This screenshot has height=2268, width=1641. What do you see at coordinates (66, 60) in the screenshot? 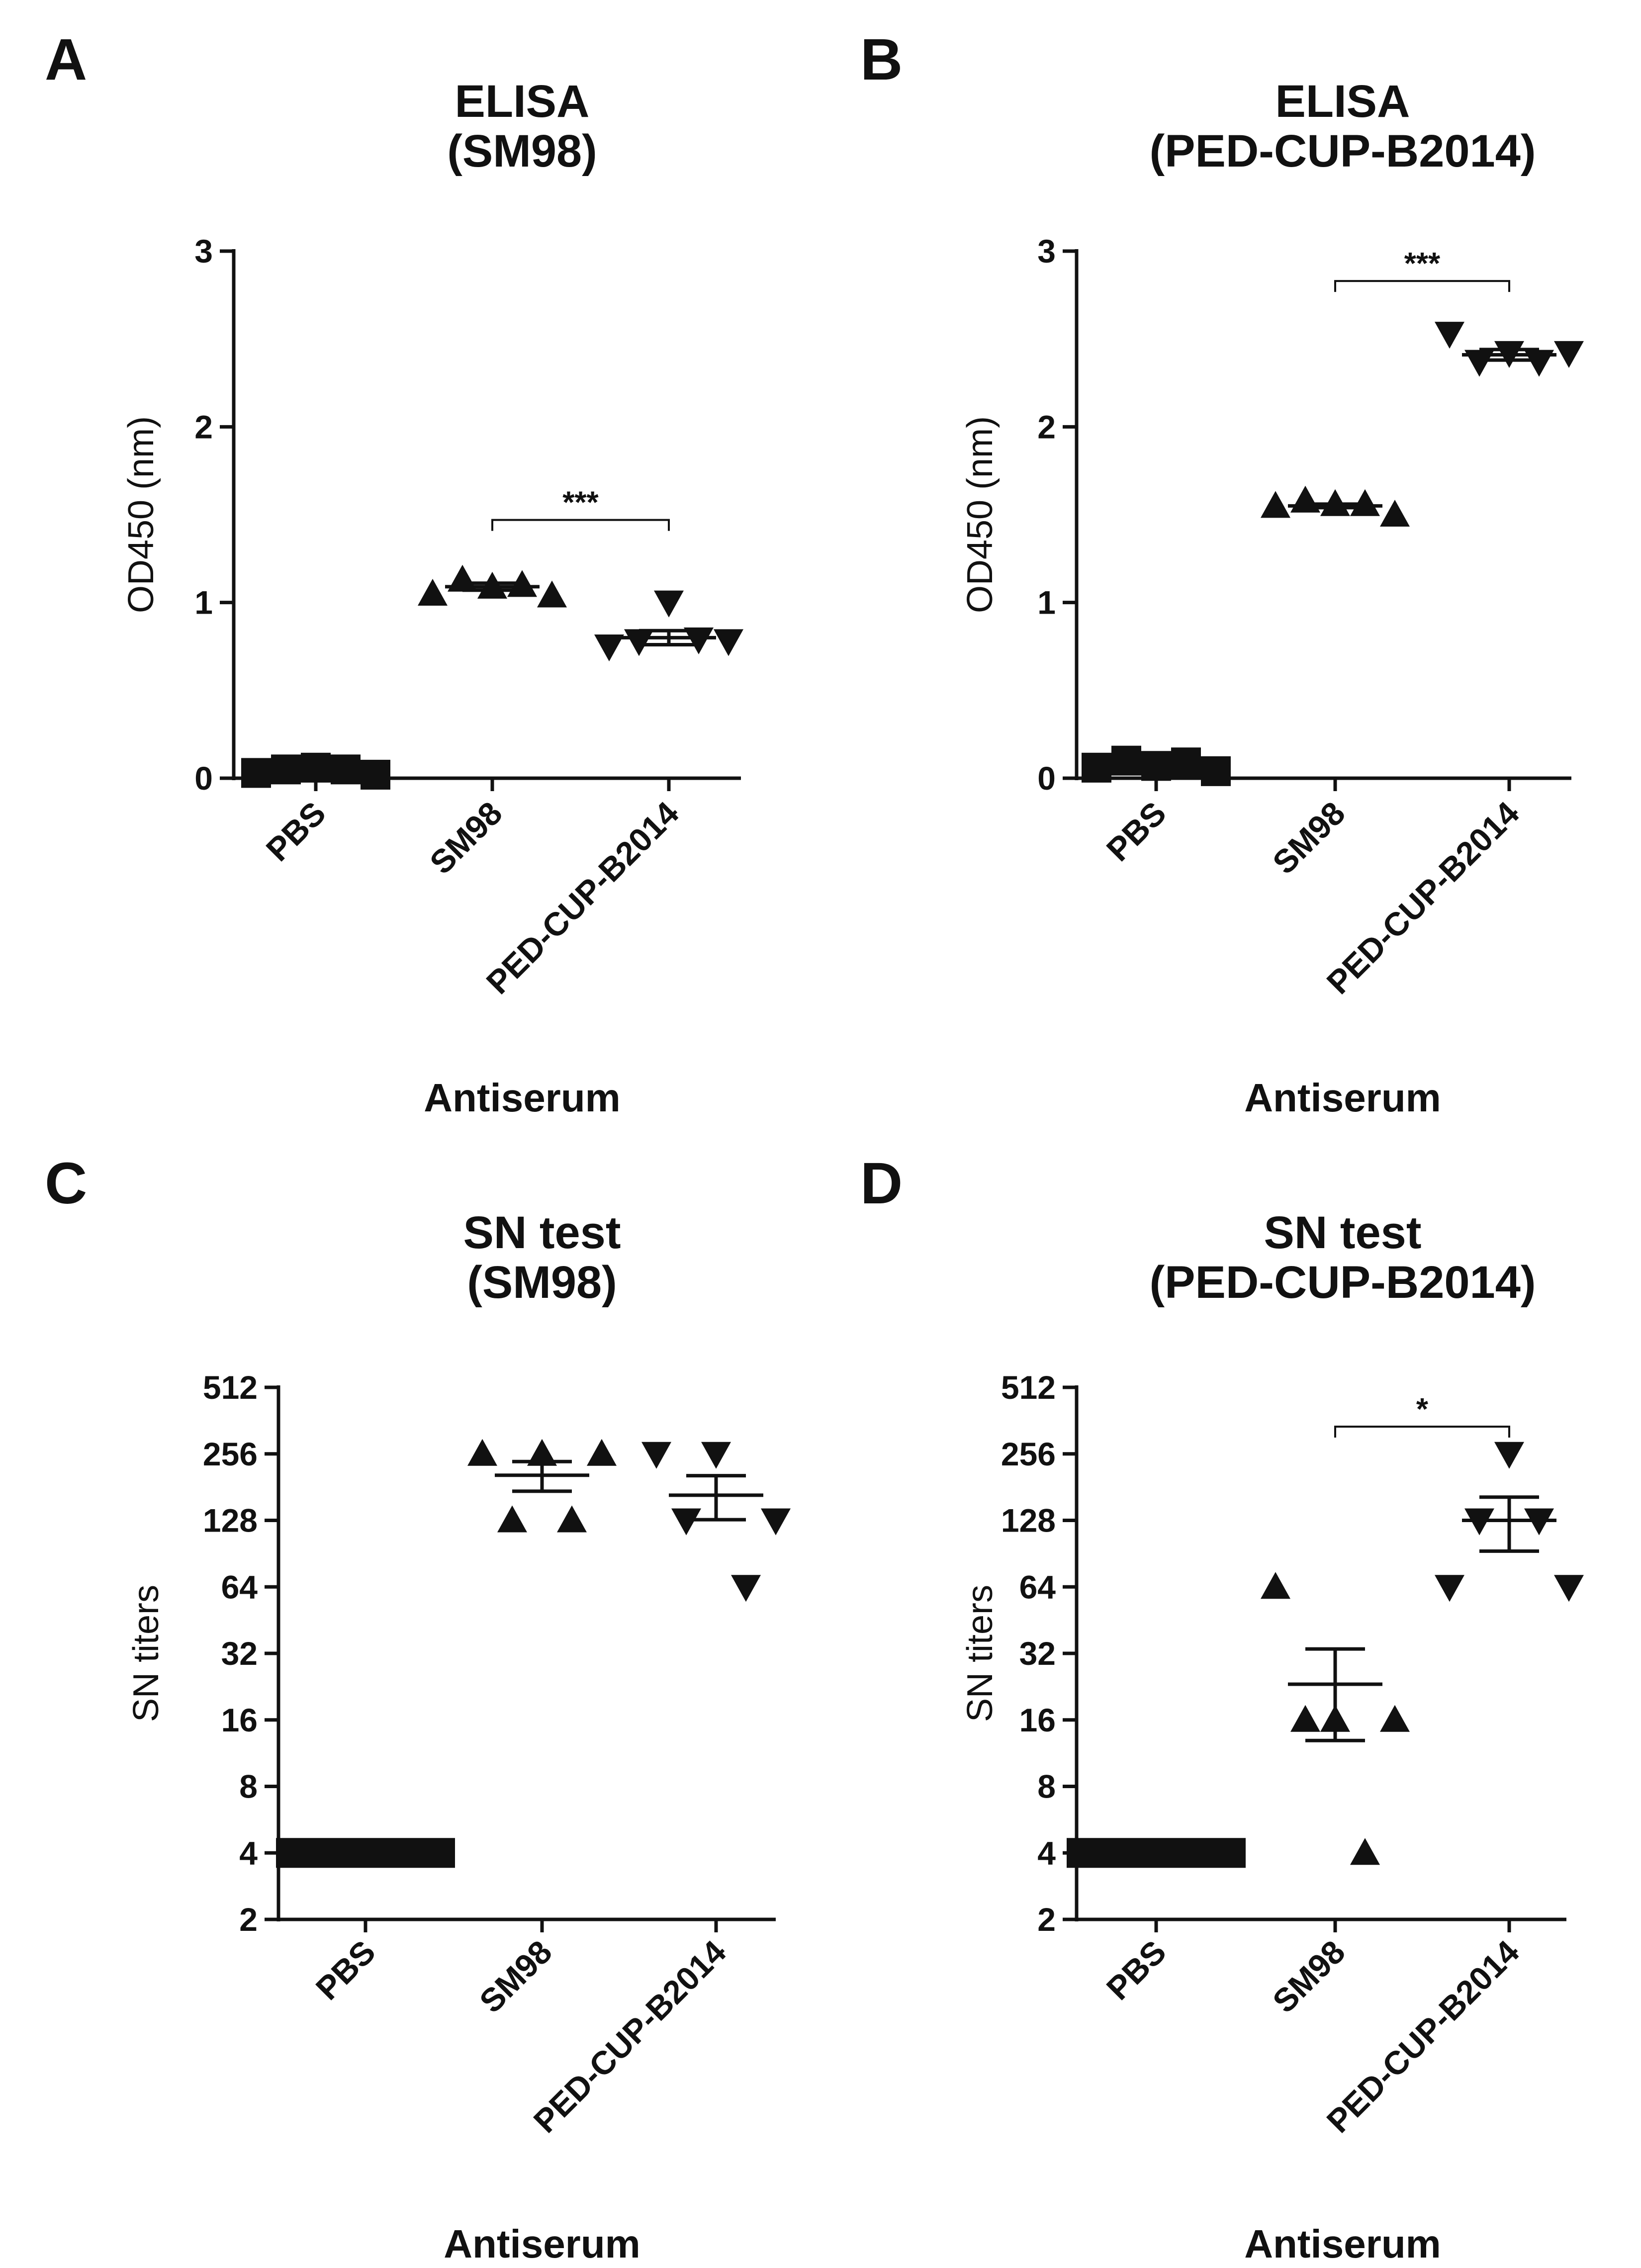
I see `panel-letter: A` at bounding box center [66, 60].